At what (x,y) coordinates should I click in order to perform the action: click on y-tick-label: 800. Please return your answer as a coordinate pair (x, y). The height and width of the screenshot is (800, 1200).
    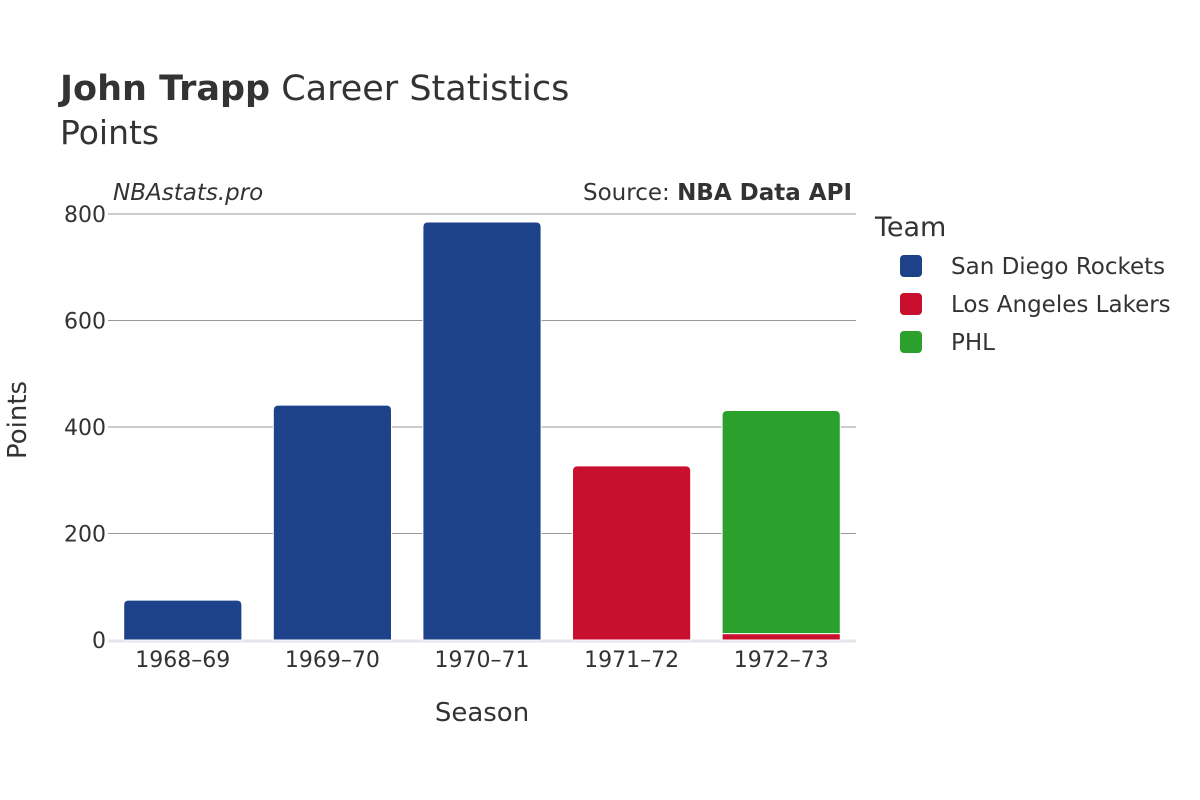
    Looking at the image, I should click on (85, 215).